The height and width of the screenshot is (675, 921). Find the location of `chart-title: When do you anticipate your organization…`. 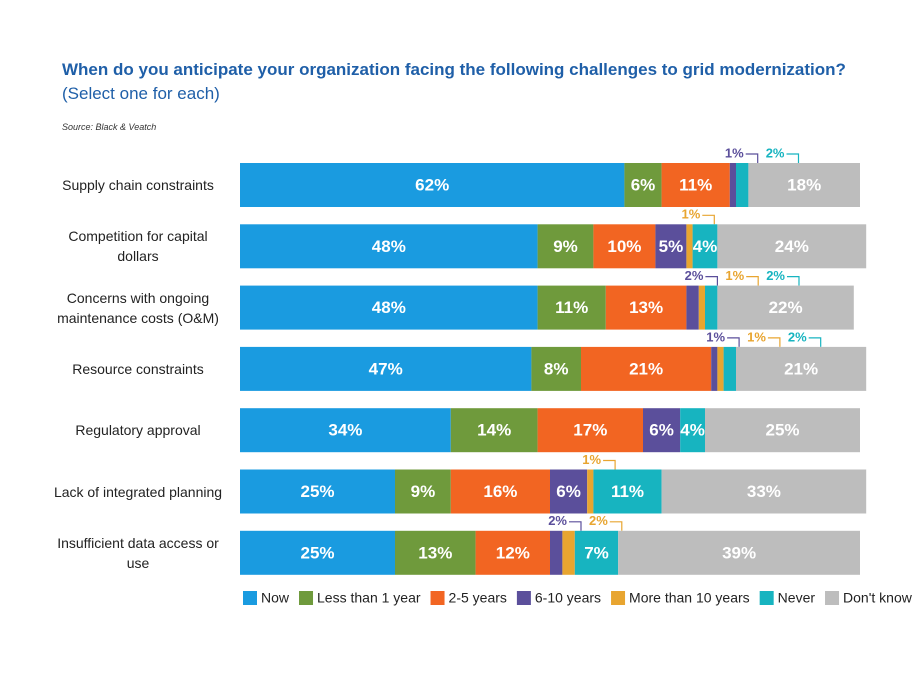

chart-title: When do you anticipate your organization… is located at coordinates (454, 69).